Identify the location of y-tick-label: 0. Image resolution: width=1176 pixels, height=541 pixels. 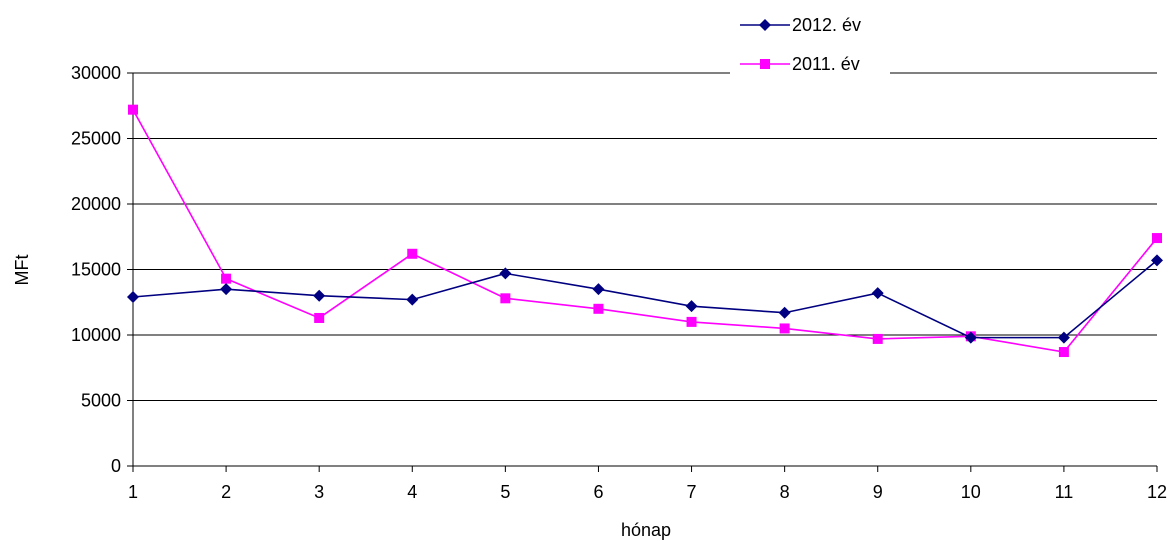
(116, 466).